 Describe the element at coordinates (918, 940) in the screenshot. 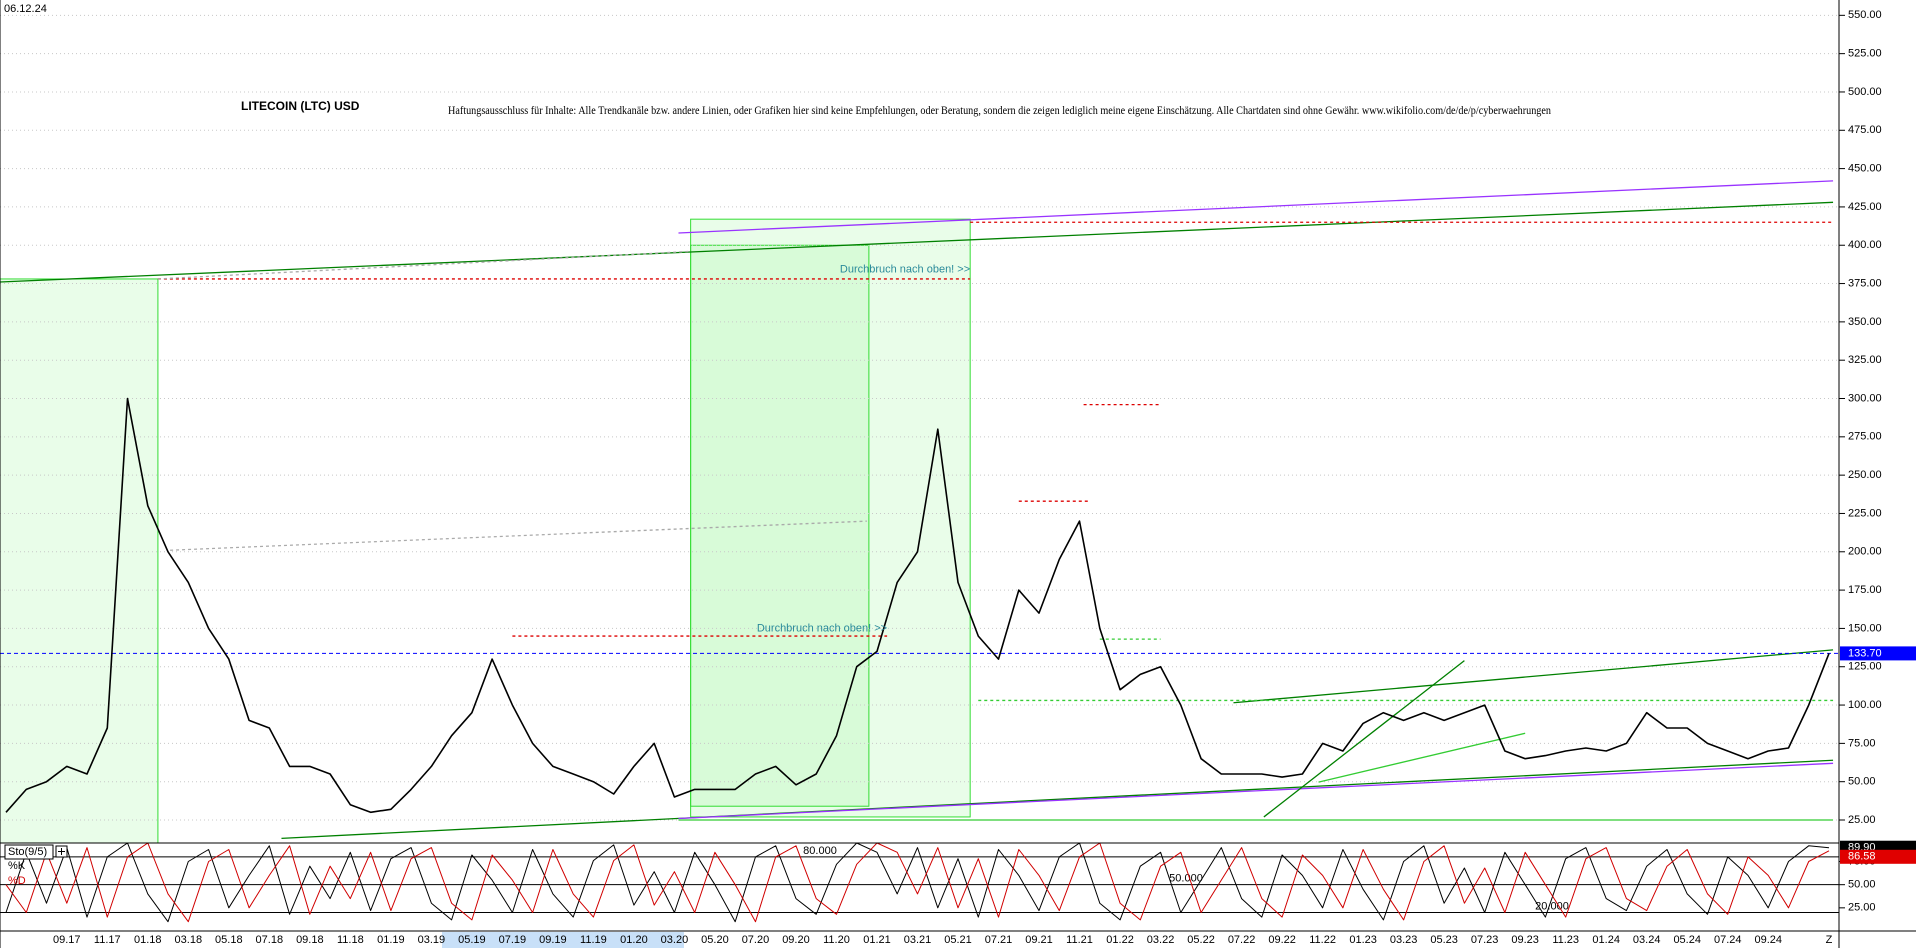

I see `x-tick-label: 03.21` at that location.